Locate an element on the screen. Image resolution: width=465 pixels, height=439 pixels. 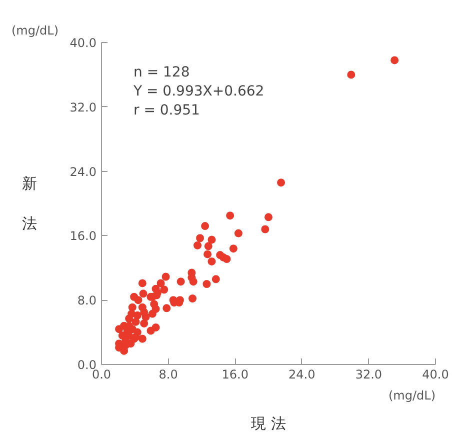
x-tick-label: 8.0 is located at coordinates (168, 375).